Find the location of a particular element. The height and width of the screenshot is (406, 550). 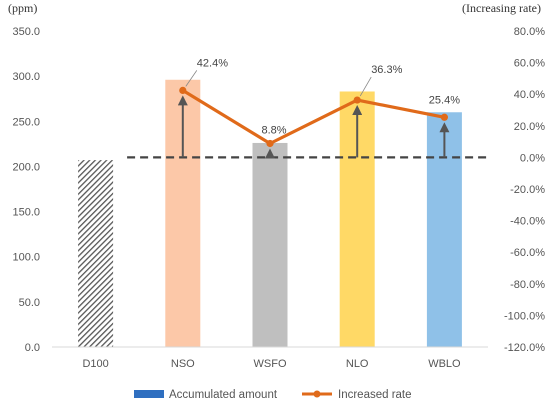

left-axis: 0.0 50.0 100.0 150.0 200.0 250.0 300.0 350.0 is located at coordinates (26, 190).